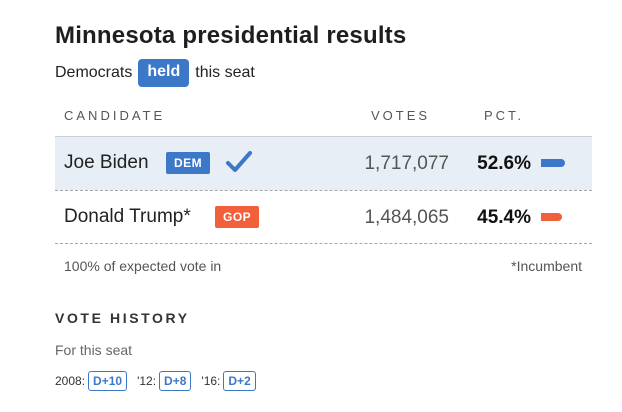 The width and height of the screenshot is (622, 412). Describe the element at coordinates (143, 266) in the screenshot. I see `reporting-status: 100% of expected vote in` at that location.